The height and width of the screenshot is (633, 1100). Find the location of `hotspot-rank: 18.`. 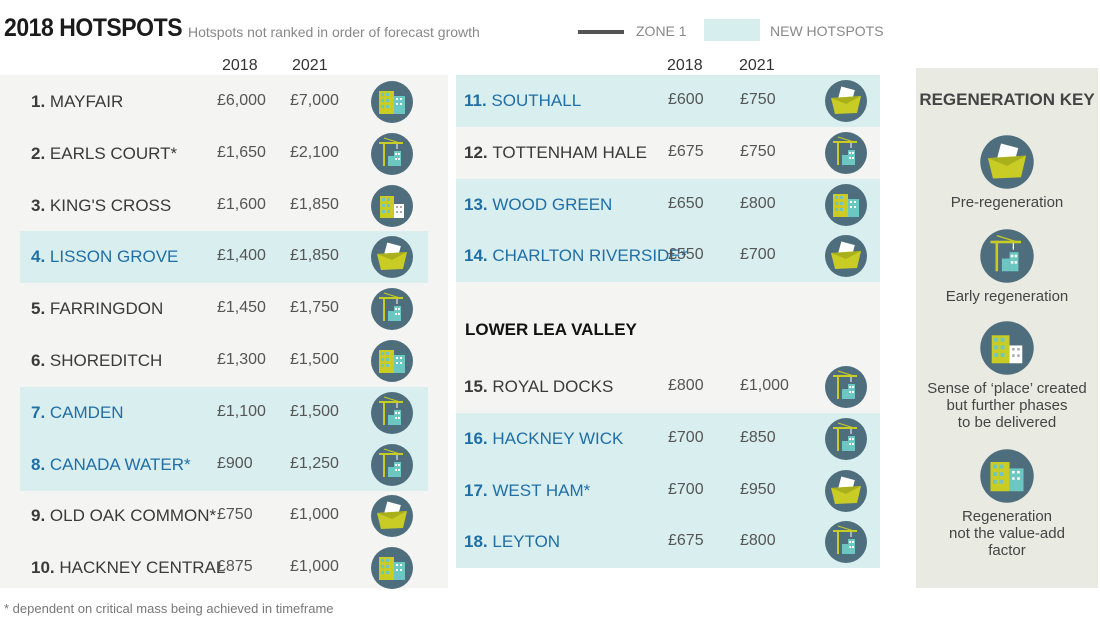

hotspot-rank: 18. is located at coordinates (478, 542).